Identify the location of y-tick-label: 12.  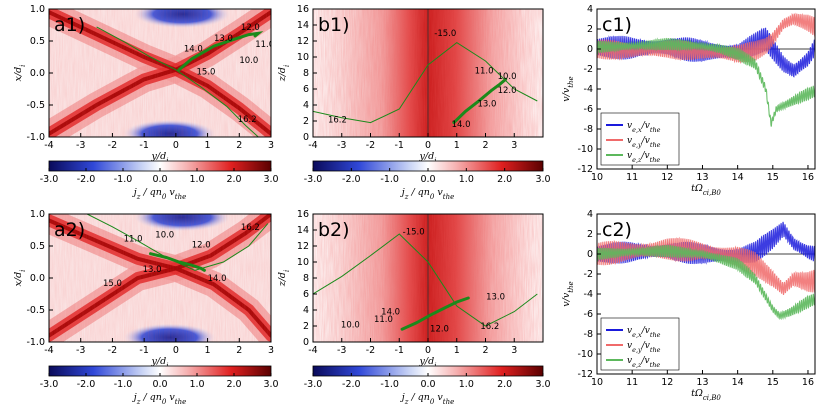
(303, 246).